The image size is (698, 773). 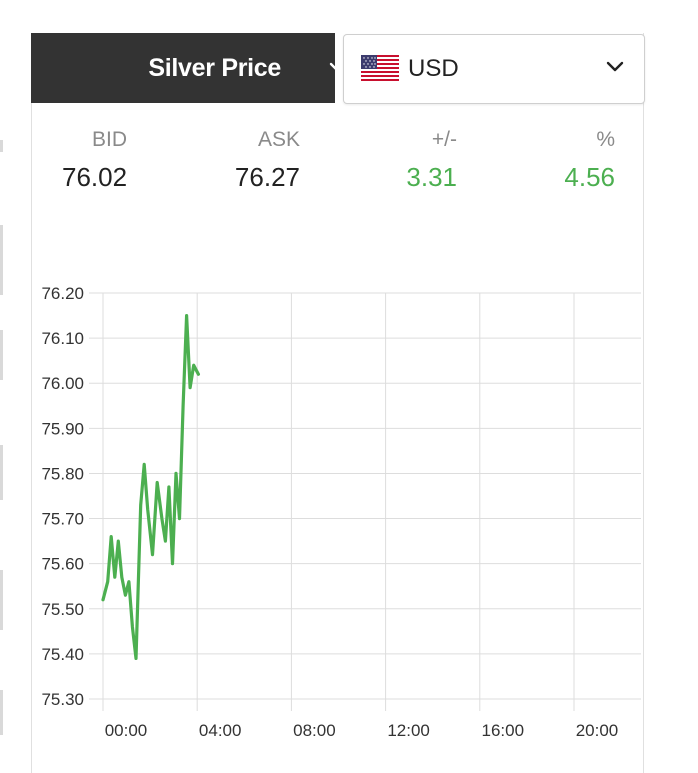 I want to click on x-tick-label: 20:00, so click(x=597, y=730).